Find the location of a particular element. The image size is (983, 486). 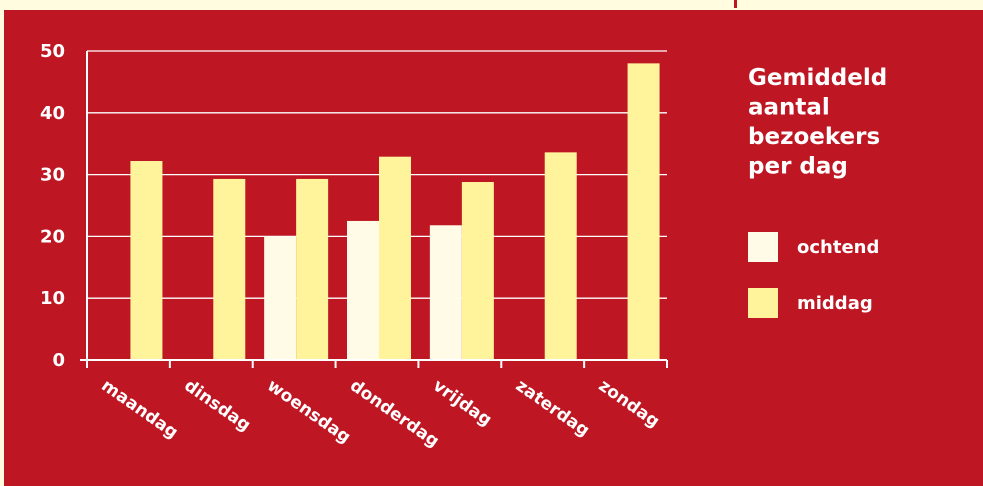

legend: ochtend middag is located at coordinates (813, 275).